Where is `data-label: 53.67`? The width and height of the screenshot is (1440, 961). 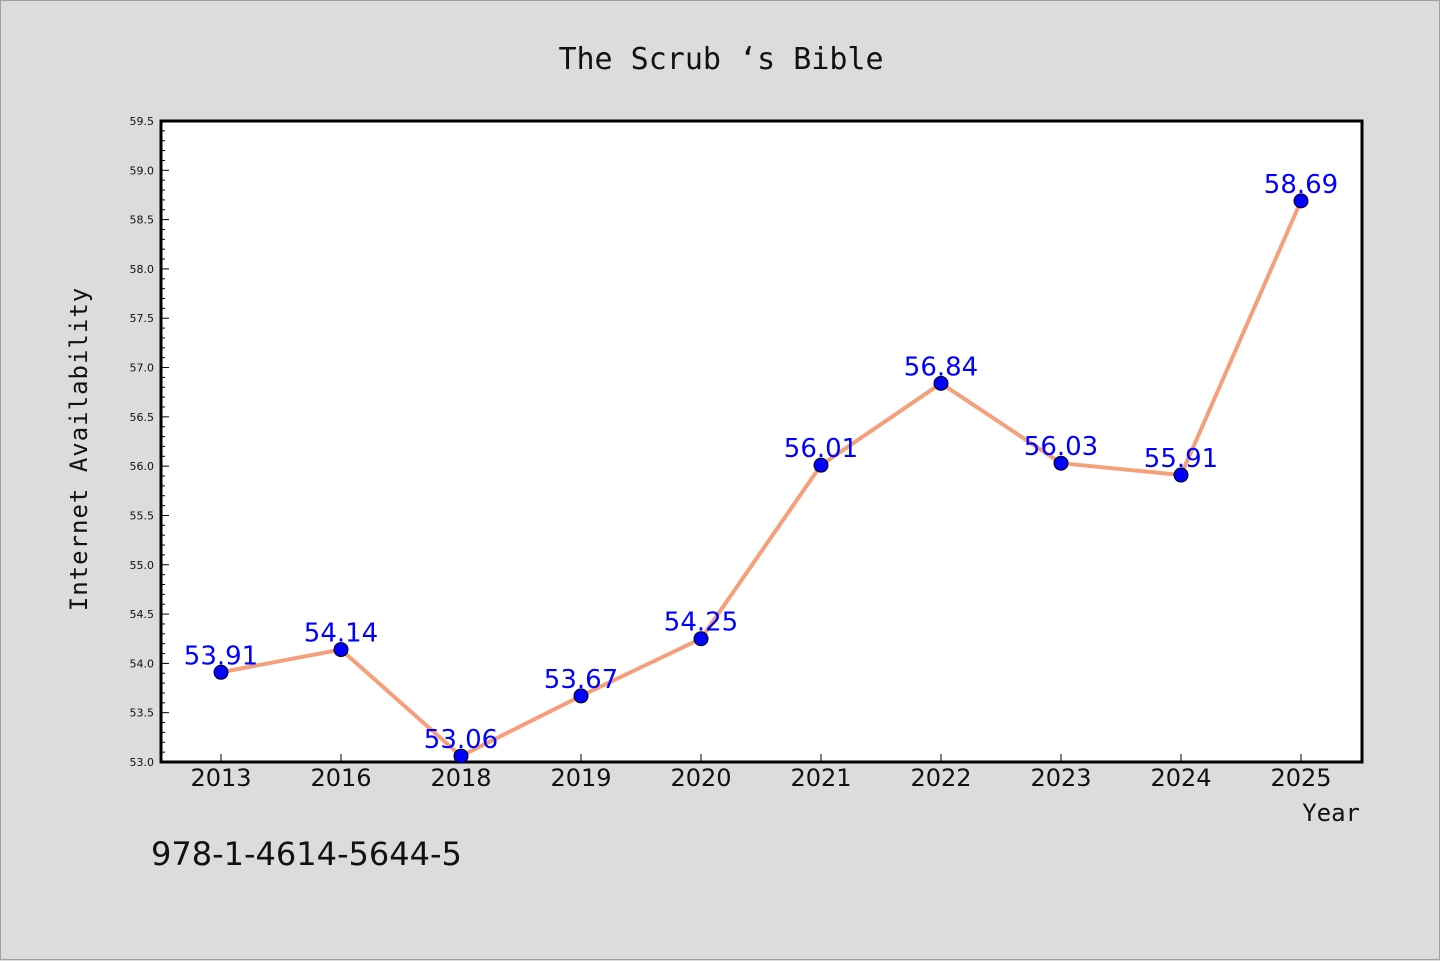
data-label: 53.67 is located at coordinates (581, 680).